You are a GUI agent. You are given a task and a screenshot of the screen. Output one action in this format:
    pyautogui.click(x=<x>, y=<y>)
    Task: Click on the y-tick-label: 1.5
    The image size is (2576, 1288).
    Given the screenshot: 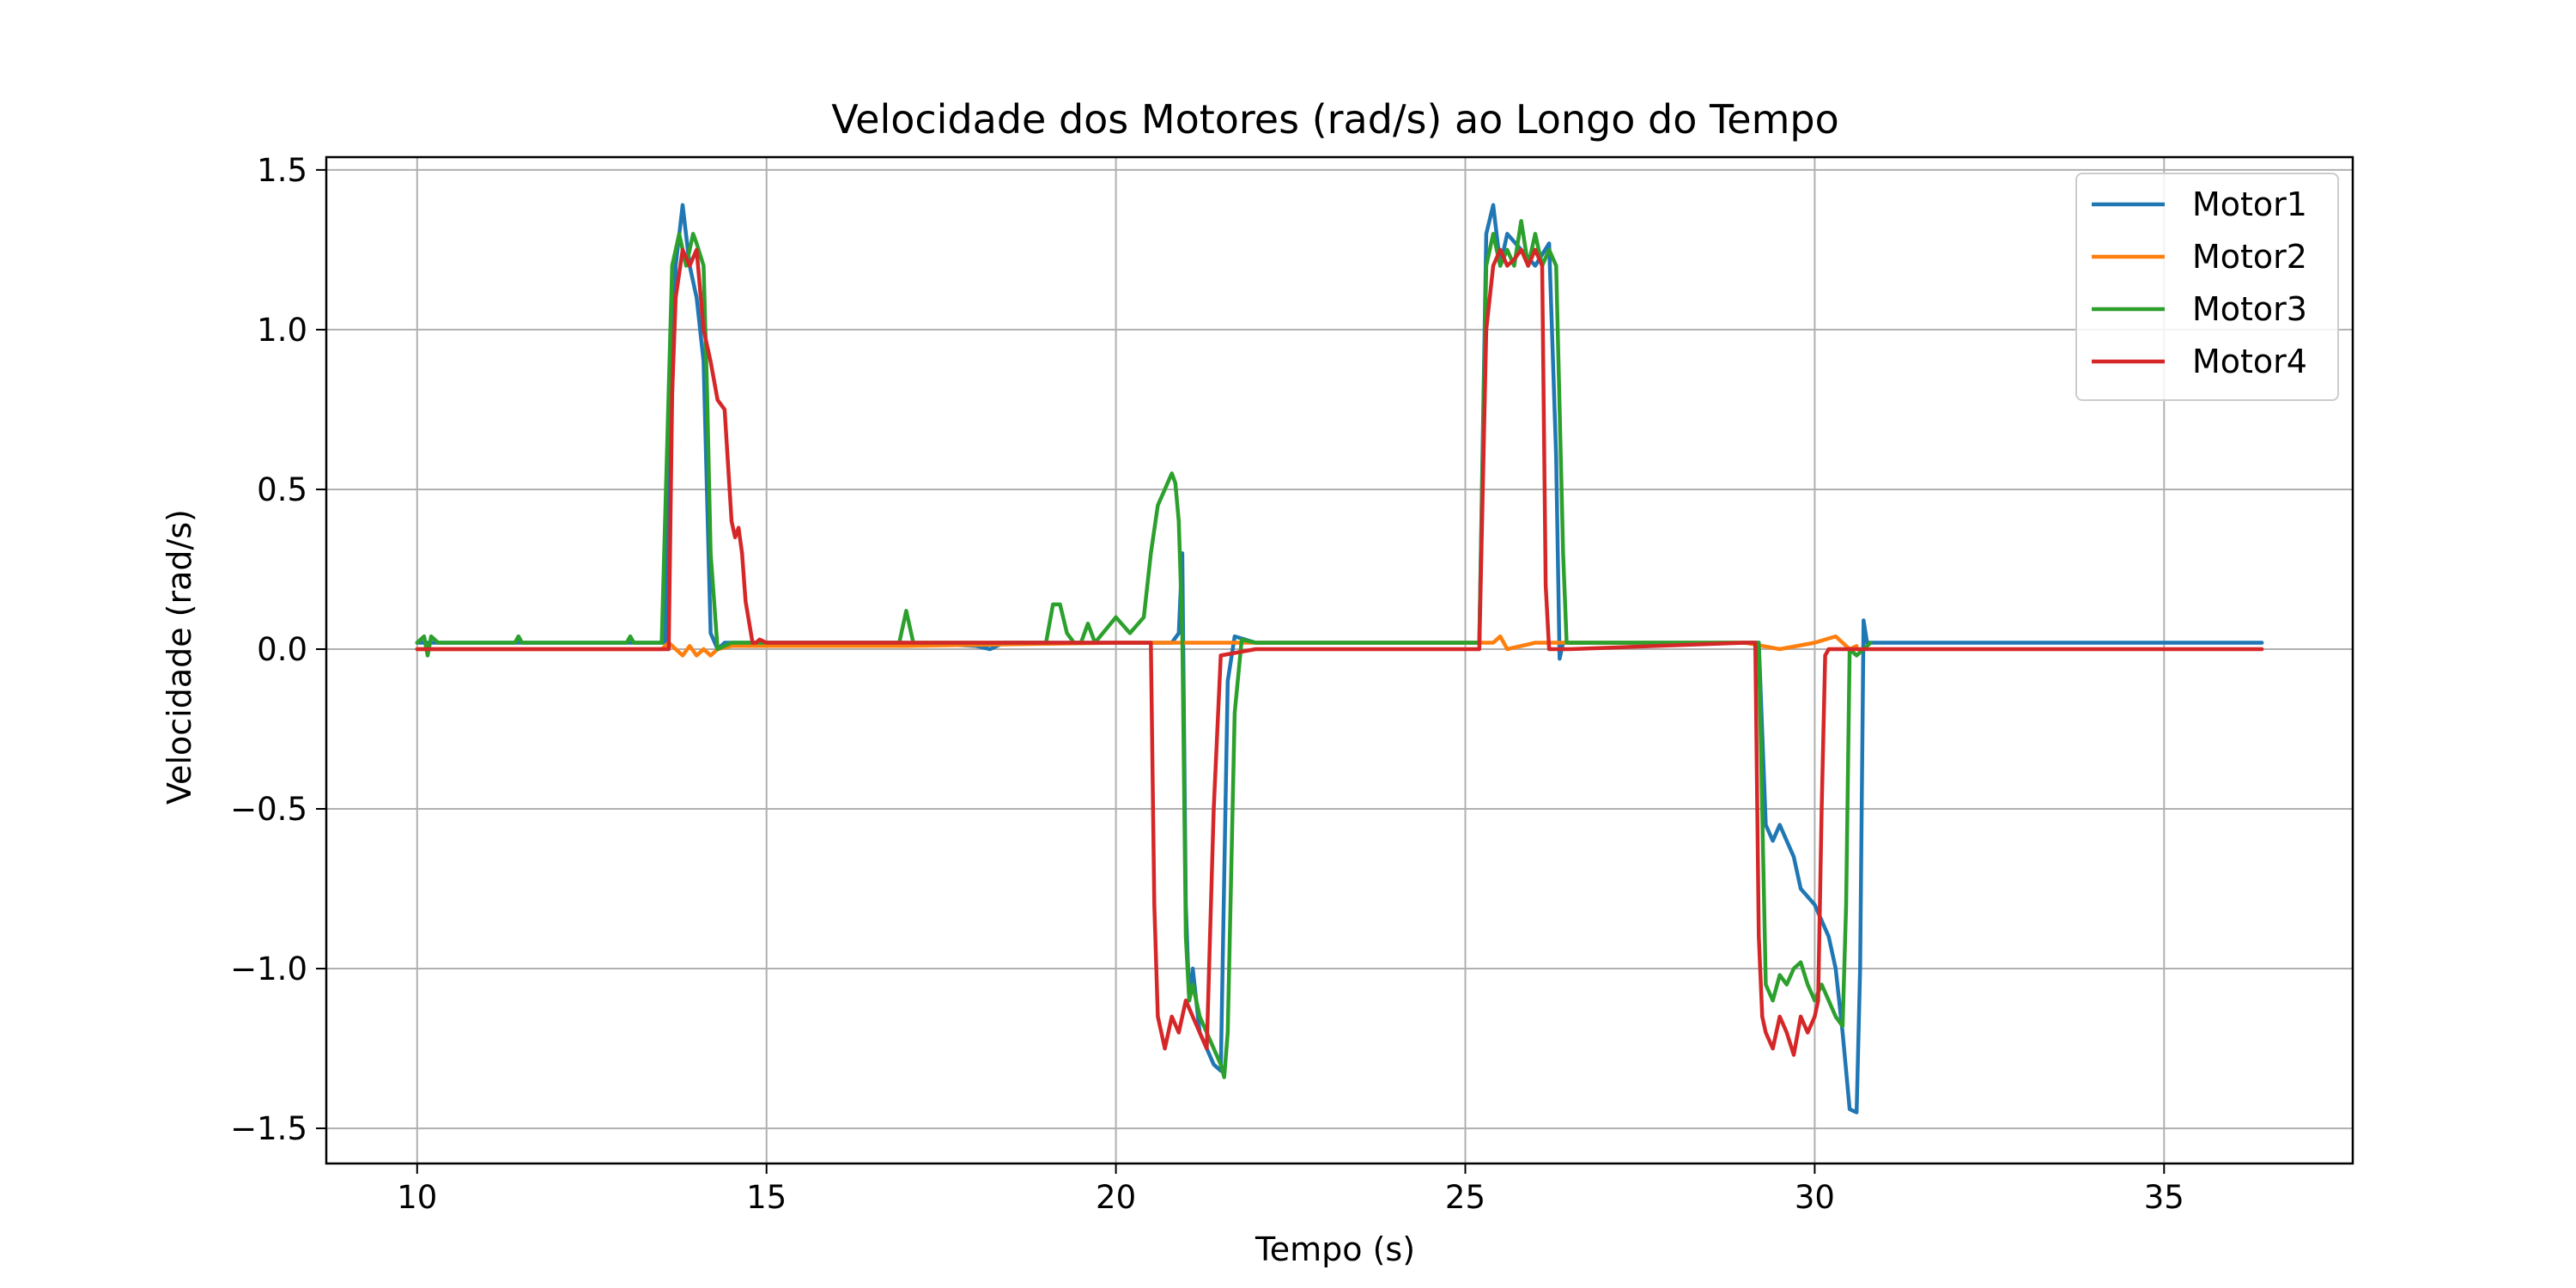 What is the action you would take?
    pyautogui.click(x=282, y=170)
    